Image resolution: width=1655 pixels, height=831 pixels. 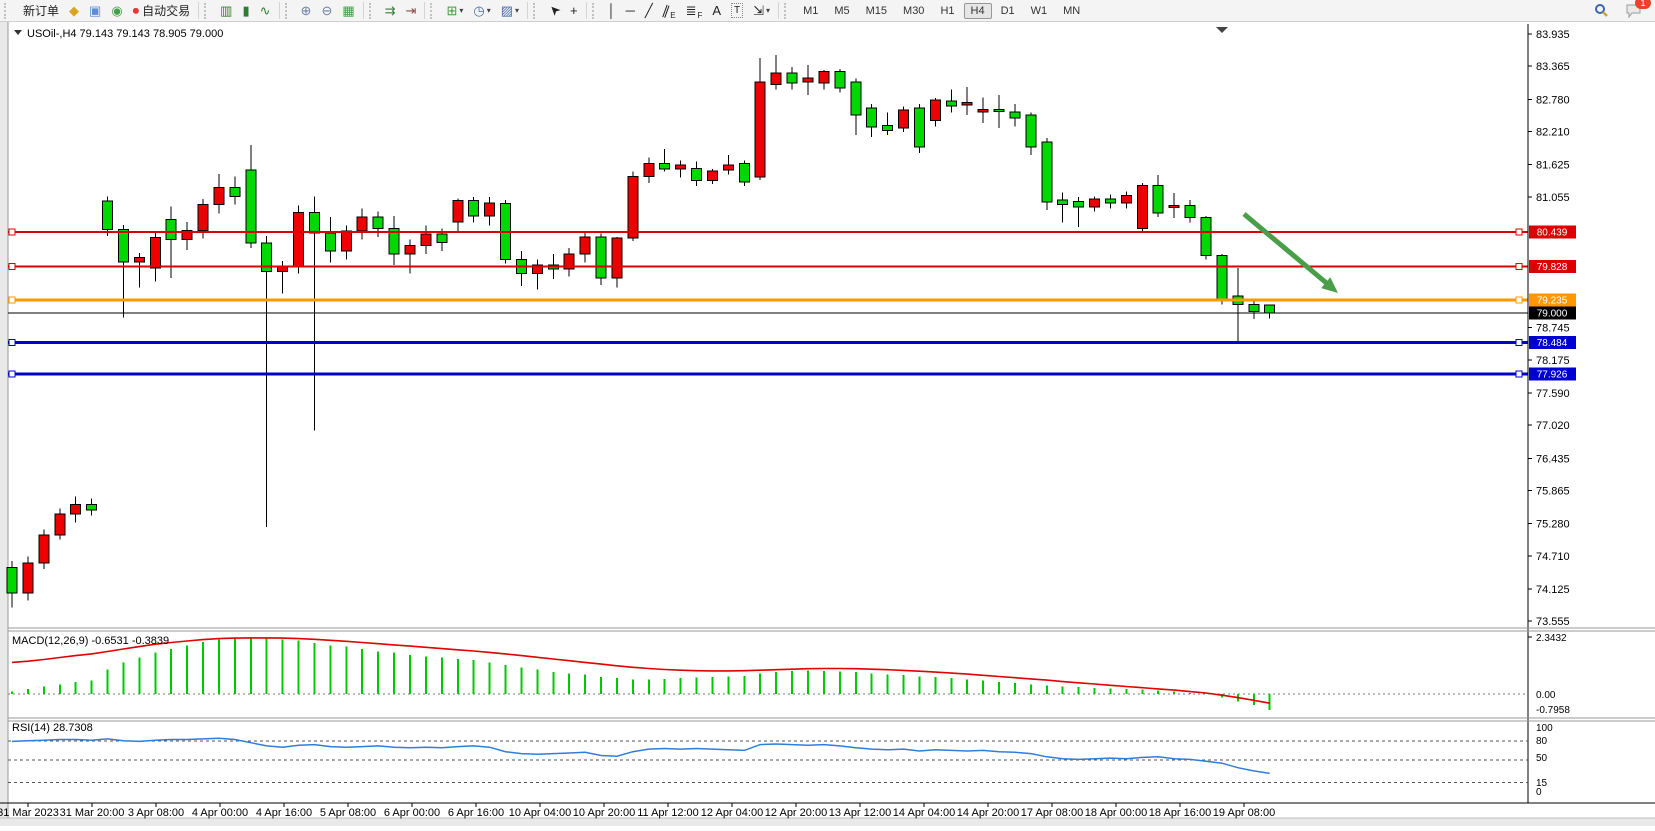 I want to click on arrows-icon: ⇲ ▾, so click(x=761, y=10).